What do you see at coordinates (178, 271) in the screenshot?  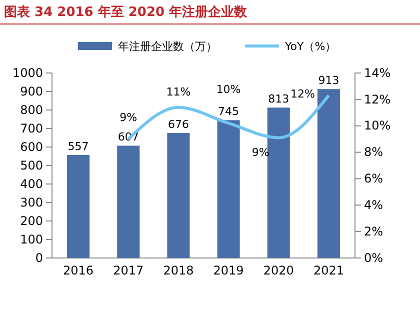 I see `x-tick-label: 2018` at bounding box center [178, 271].